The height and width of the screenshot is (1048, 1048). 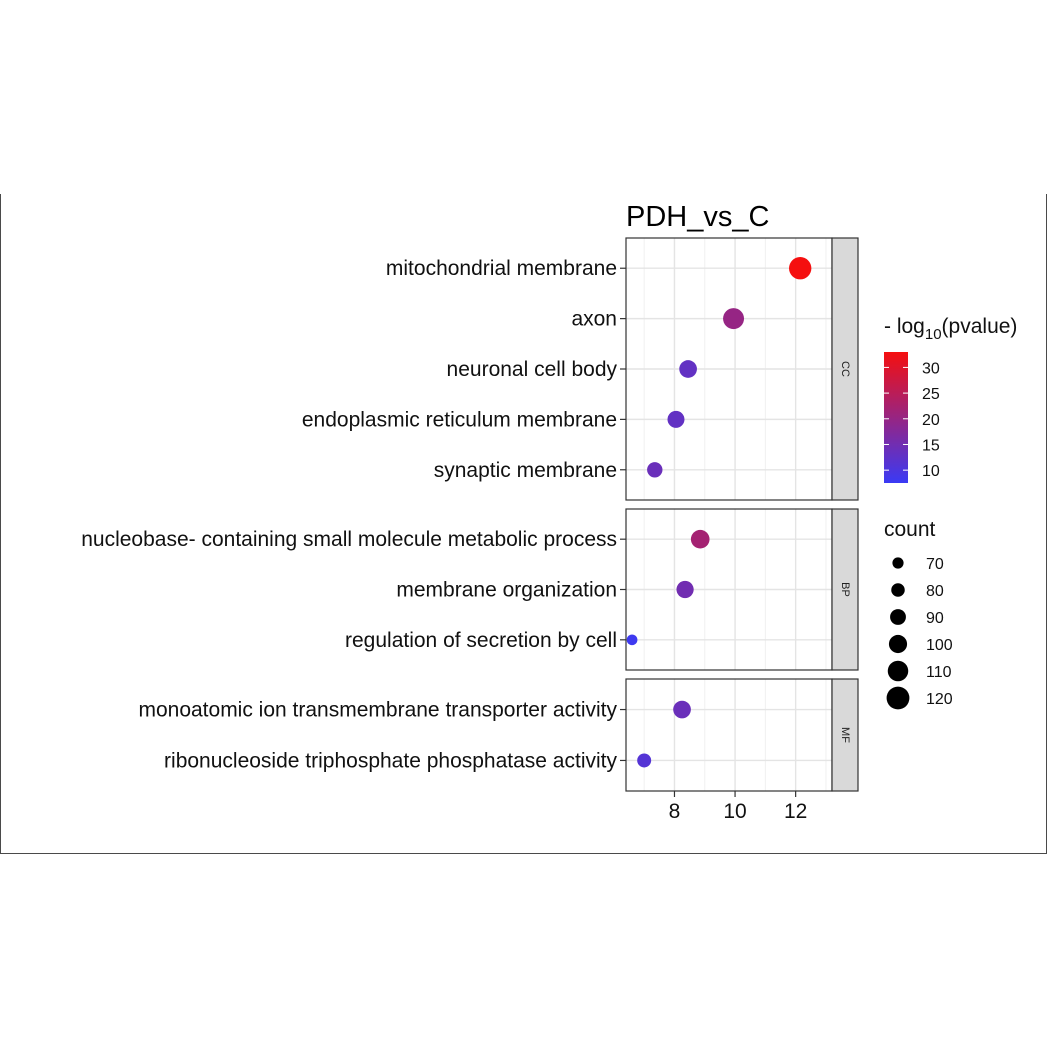 I want to click on x-tick-label: 8, so click(x=675, y=811).